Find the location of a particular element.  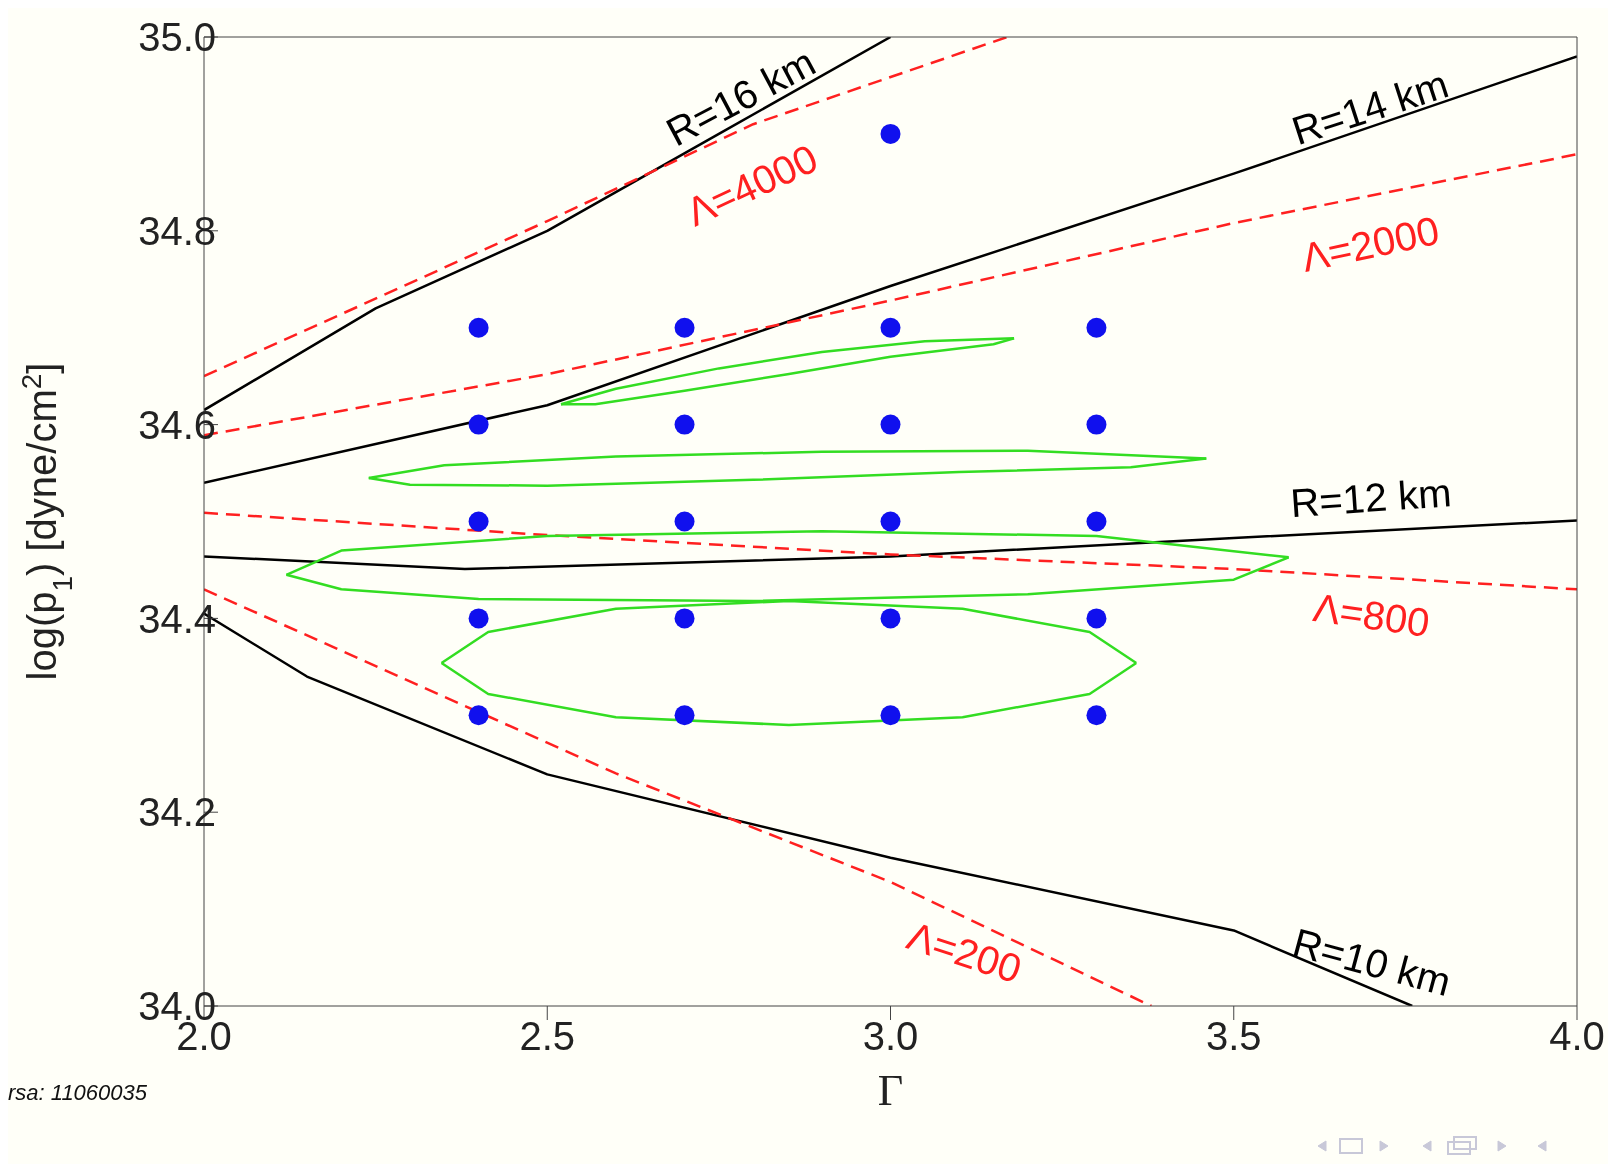

x-axis-title: Γ is located at coordinates (890, 1091).